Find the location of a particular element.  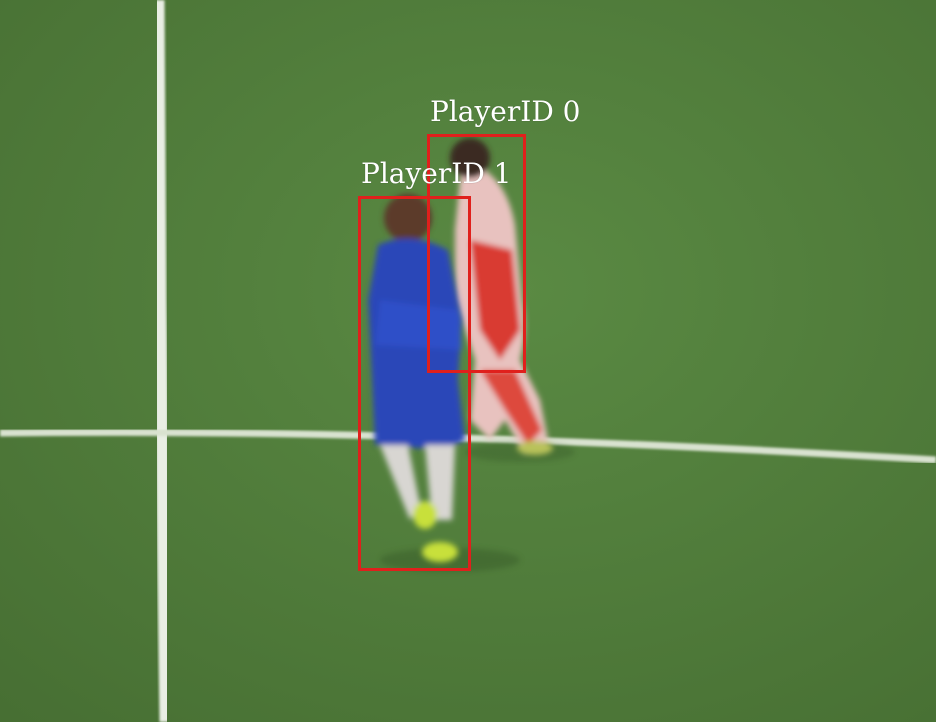

player-red-kit is located at coordinates (501, 296).